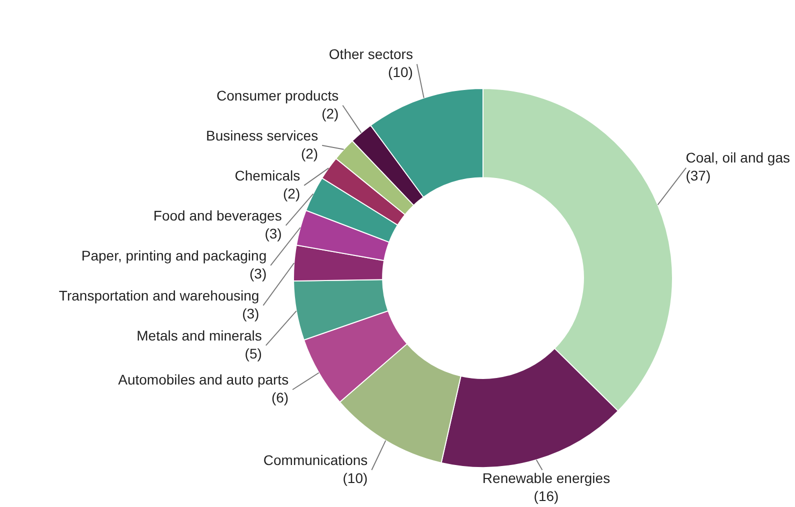  I want to click on slice-label: Renewable energies, so click(546, 478).